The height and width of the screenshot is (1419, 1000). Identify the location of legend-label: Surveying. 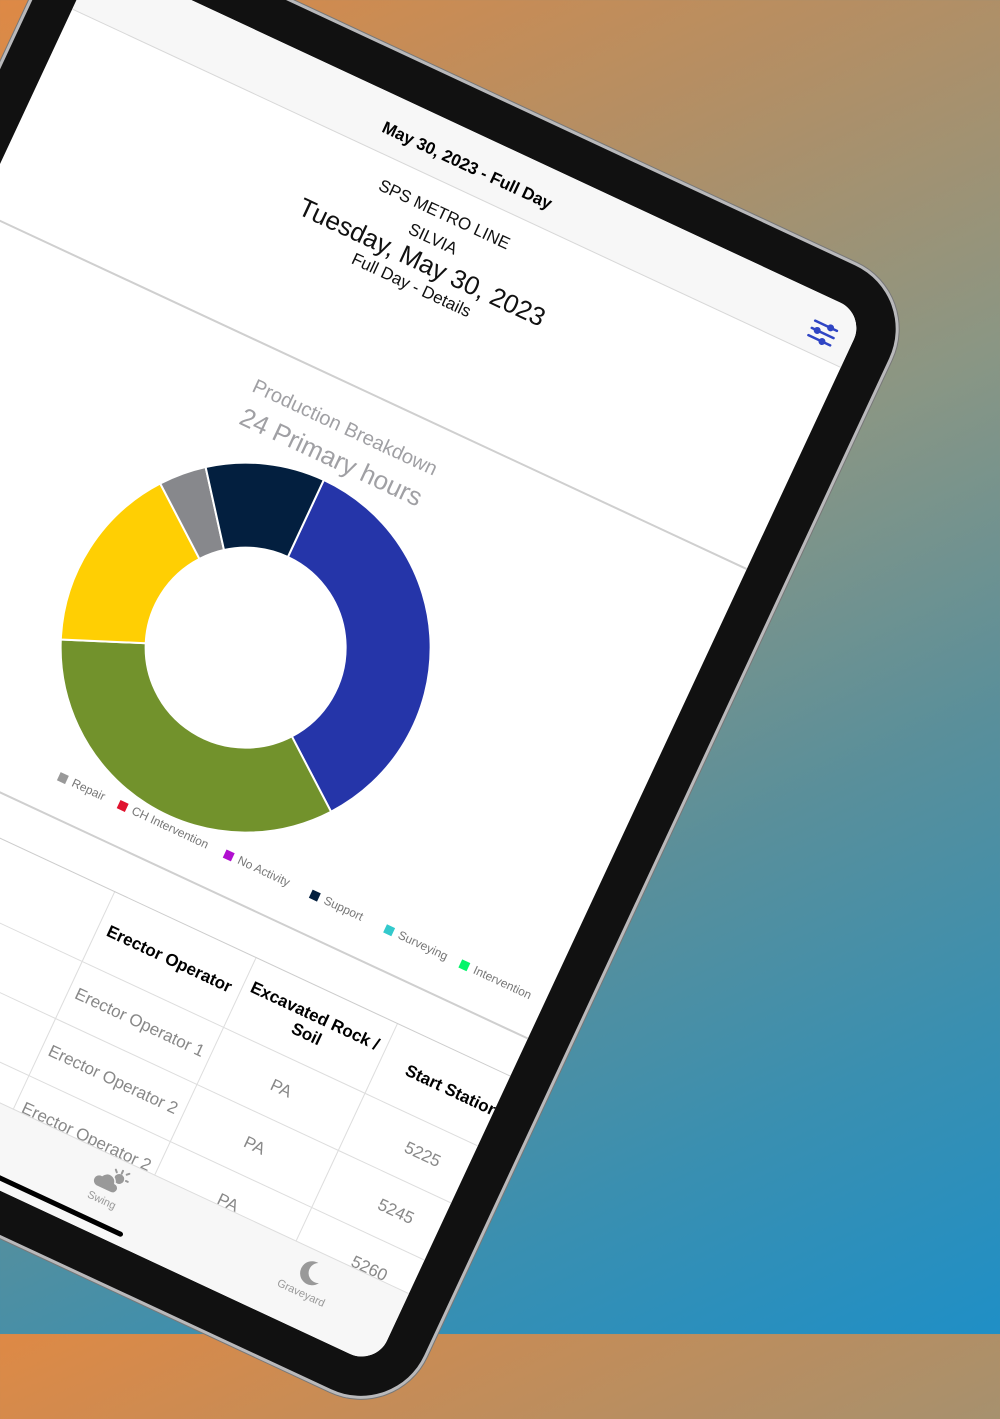
(423, 945).